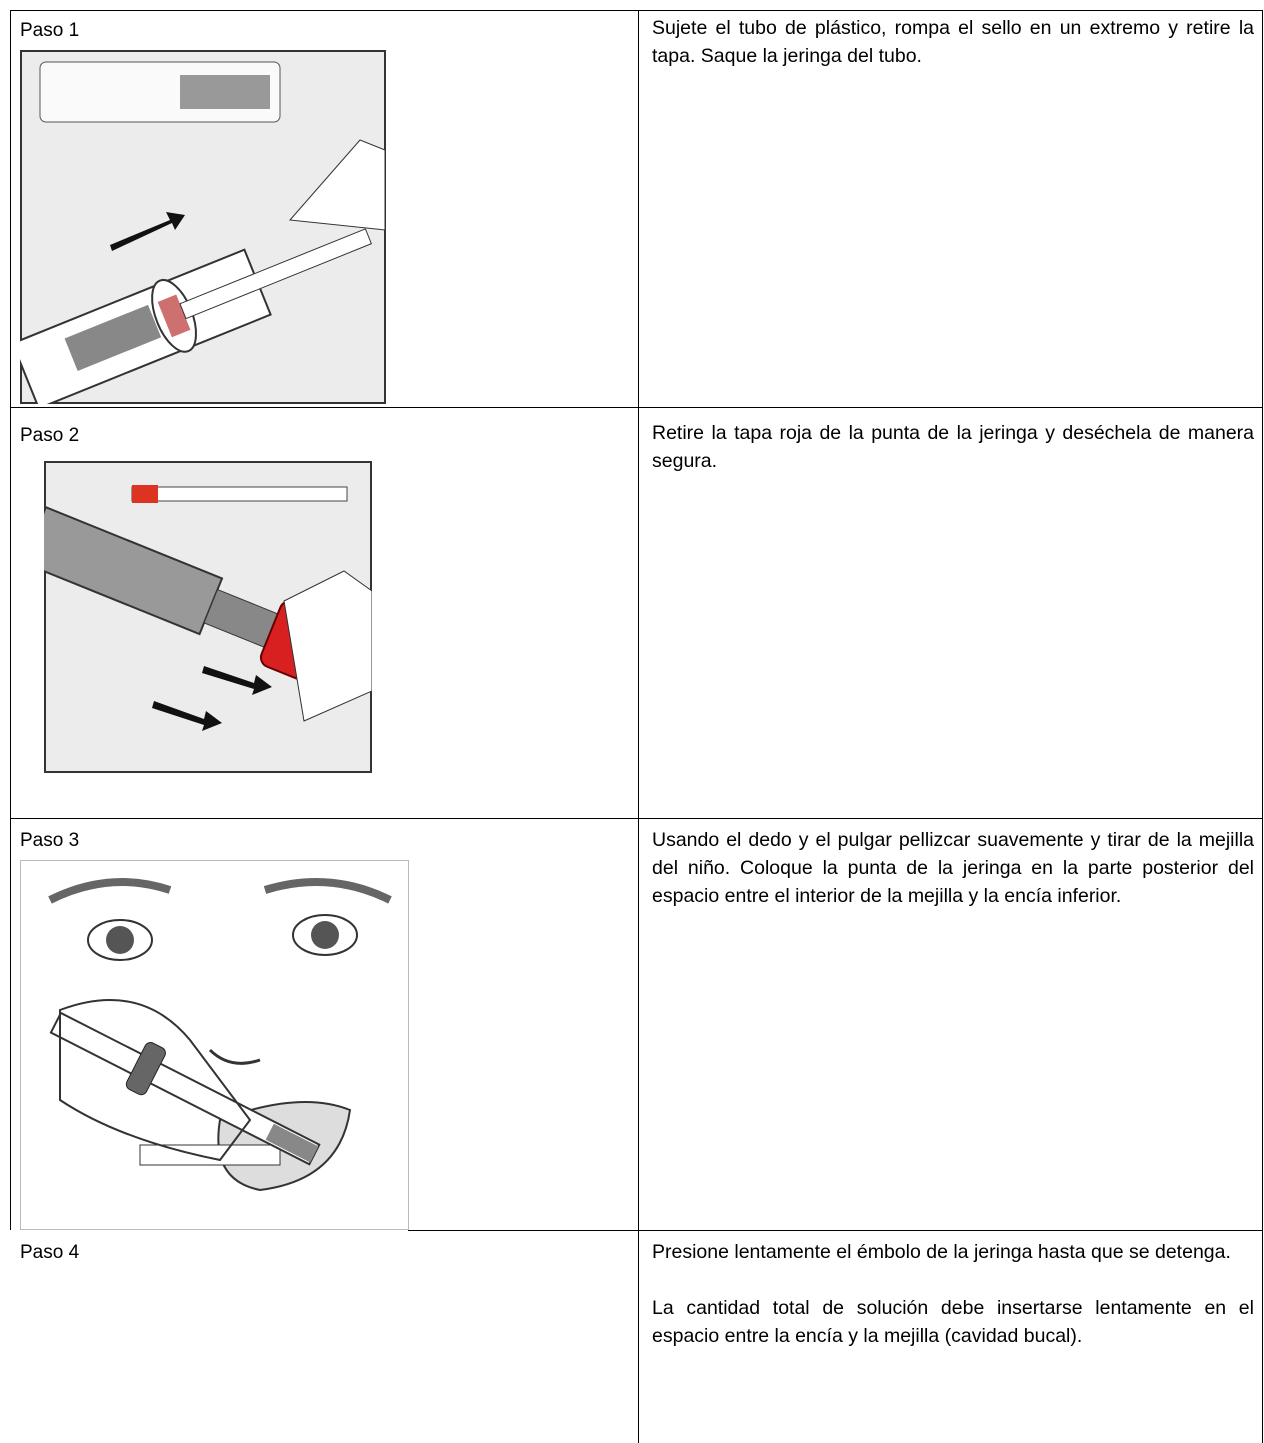 The height and width of the screenshot is (1443, 1264). What do you see at coordinates (50, 1252) in the screenshot?
I see `step-label: Paso 4` at bounding box center [50, 1252].